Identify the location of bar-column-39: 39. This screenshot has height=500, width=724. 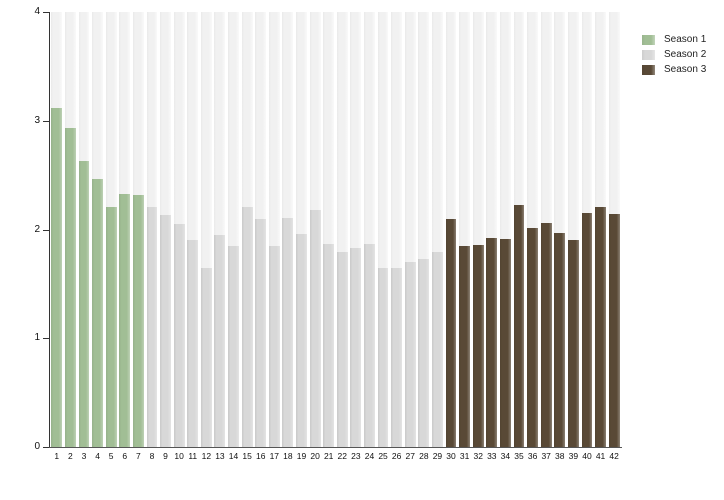
(574, 236).